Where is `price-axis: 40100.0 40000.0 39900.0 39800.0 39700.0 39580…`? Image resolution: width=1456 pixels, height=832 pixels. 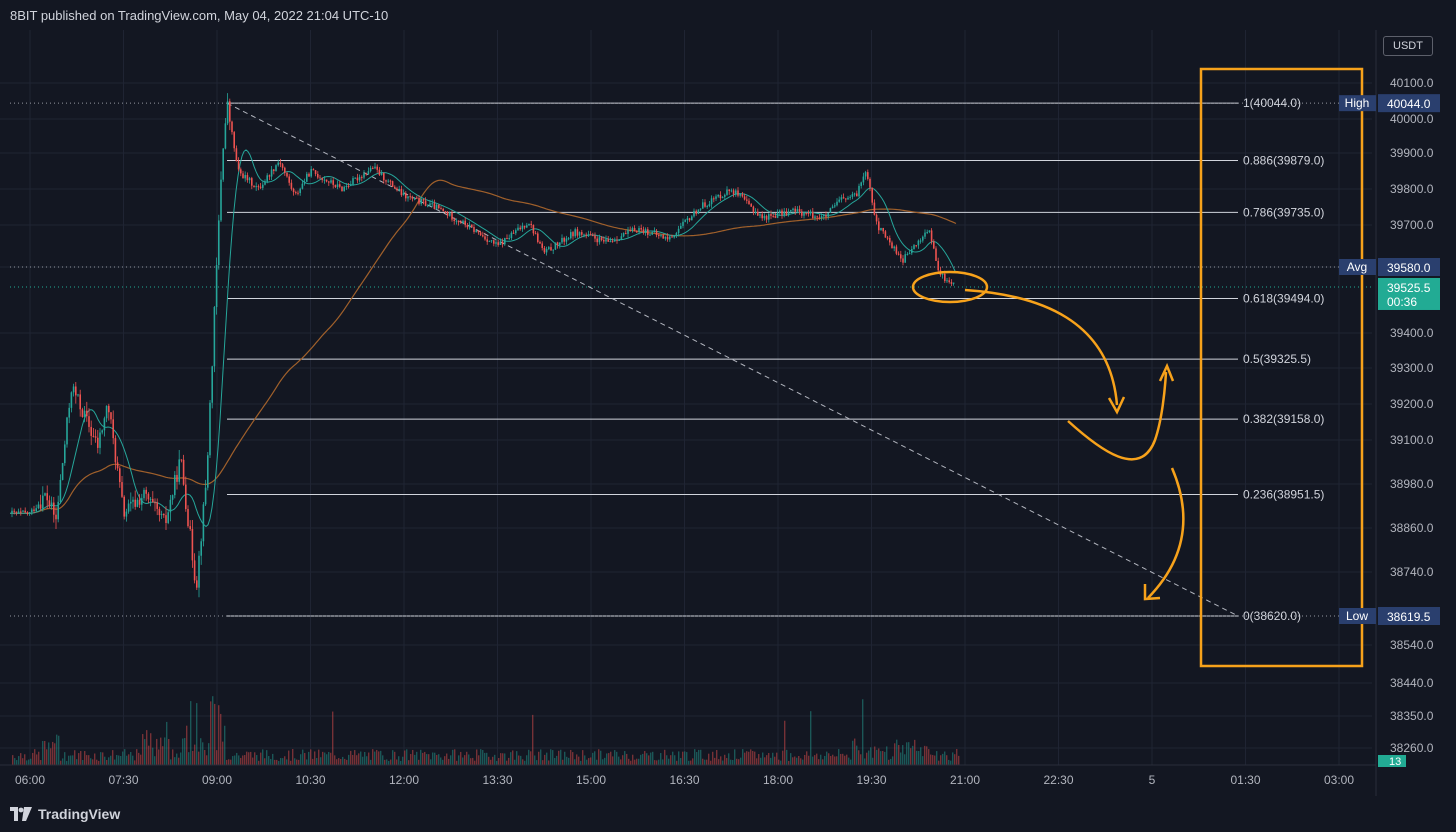 price-axis: 40100.0 40000.0 39900.0 39800.0 39700.0 39580… is located at coordinates (1404, 413).